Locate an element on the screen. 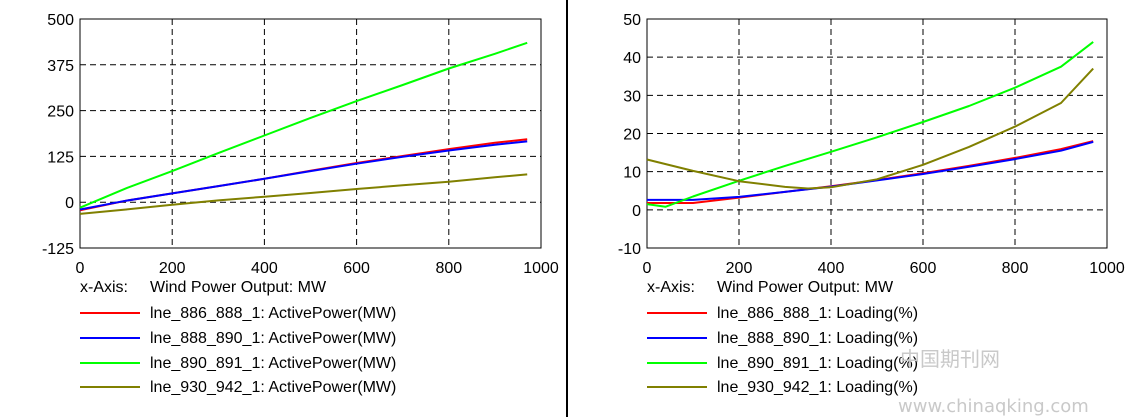 This screenshot has width=1129, height=417. y-tick-label: 125 is located at coordinates (60, 157).